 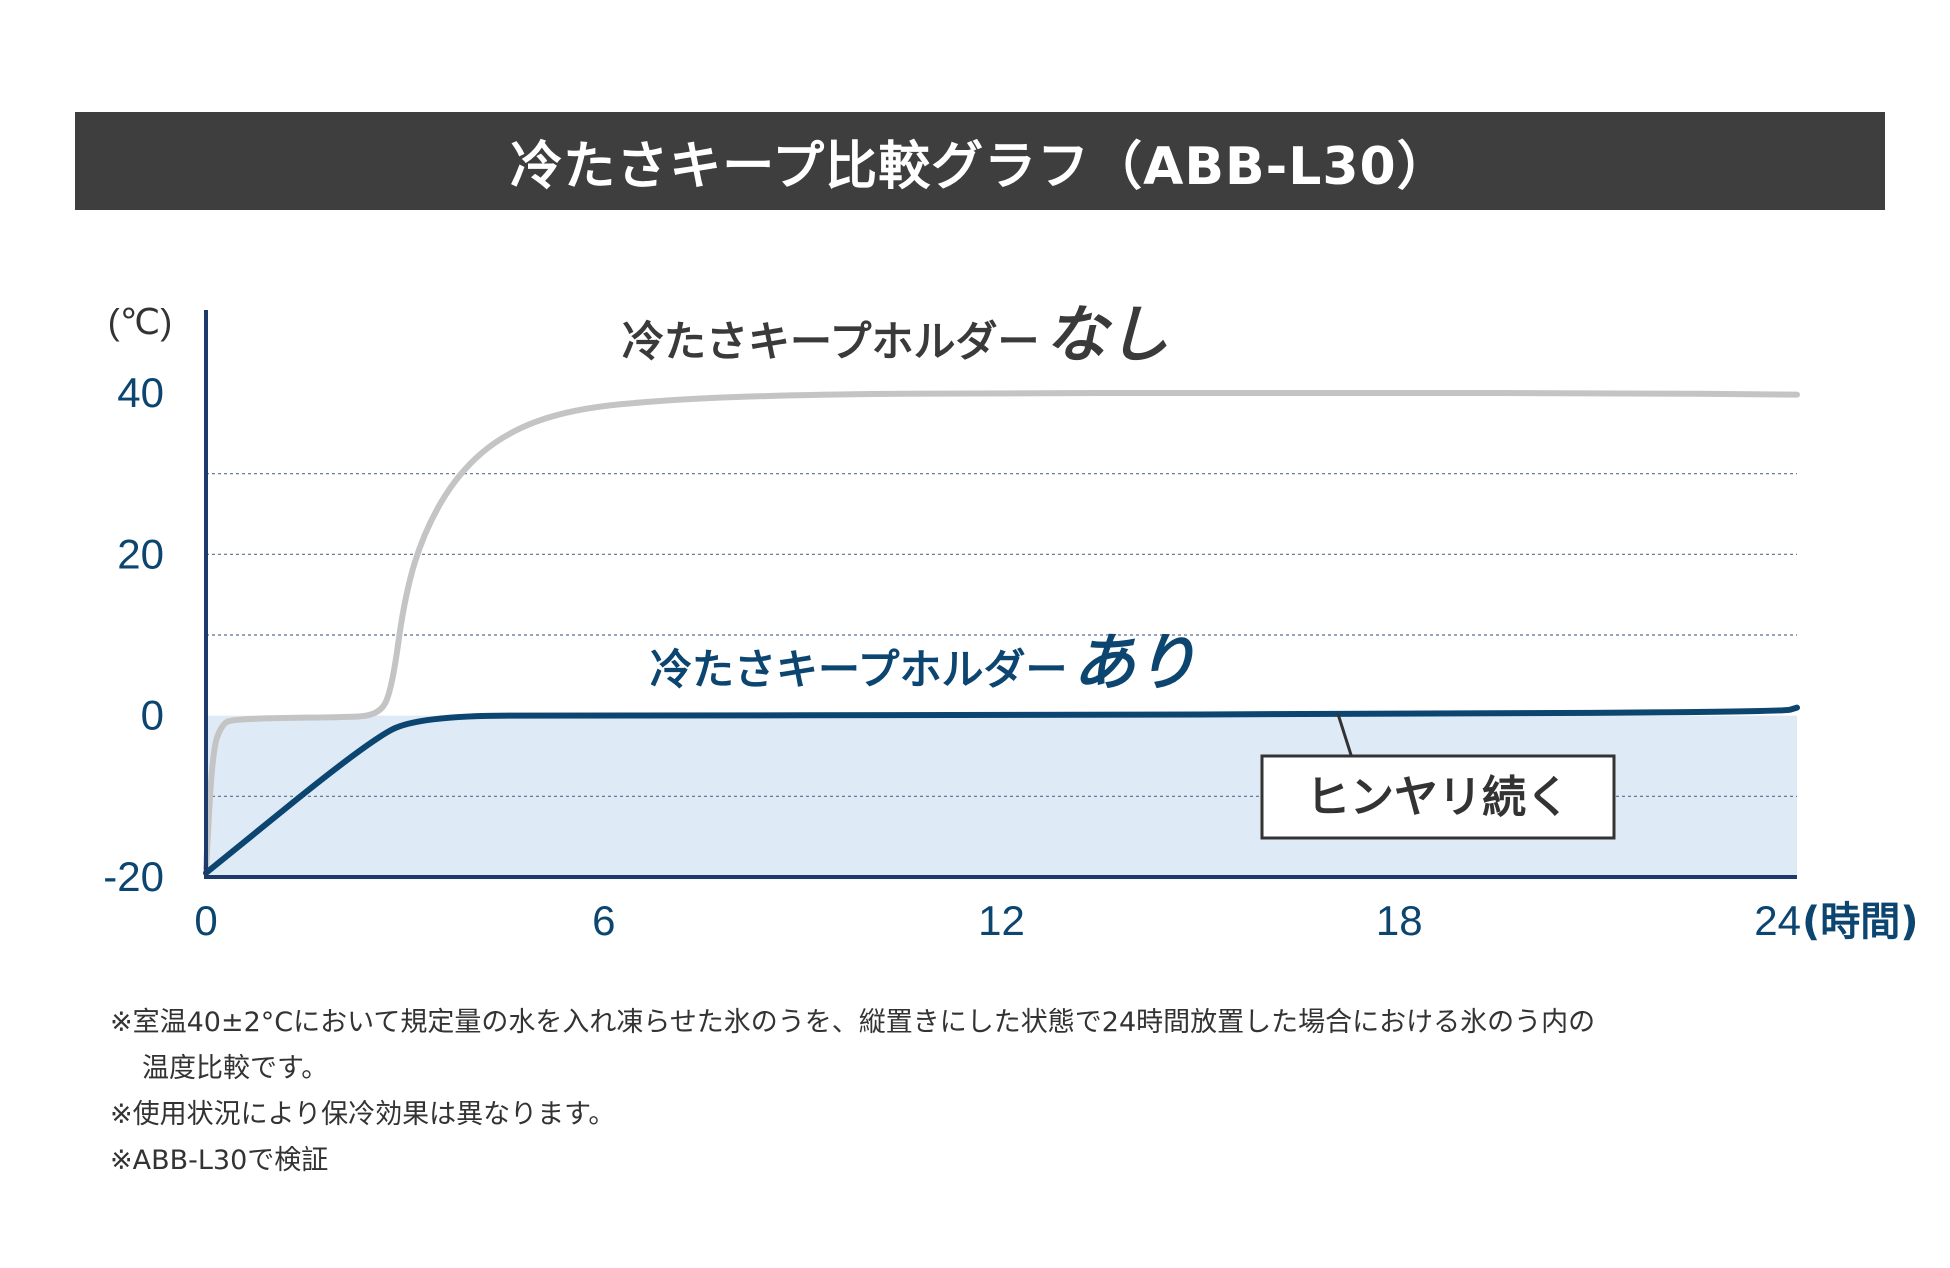 What do you see at coordinates (133, 876) in the screenshot?
I see `y-tick-label: -20` at bounding box center [133, 876].